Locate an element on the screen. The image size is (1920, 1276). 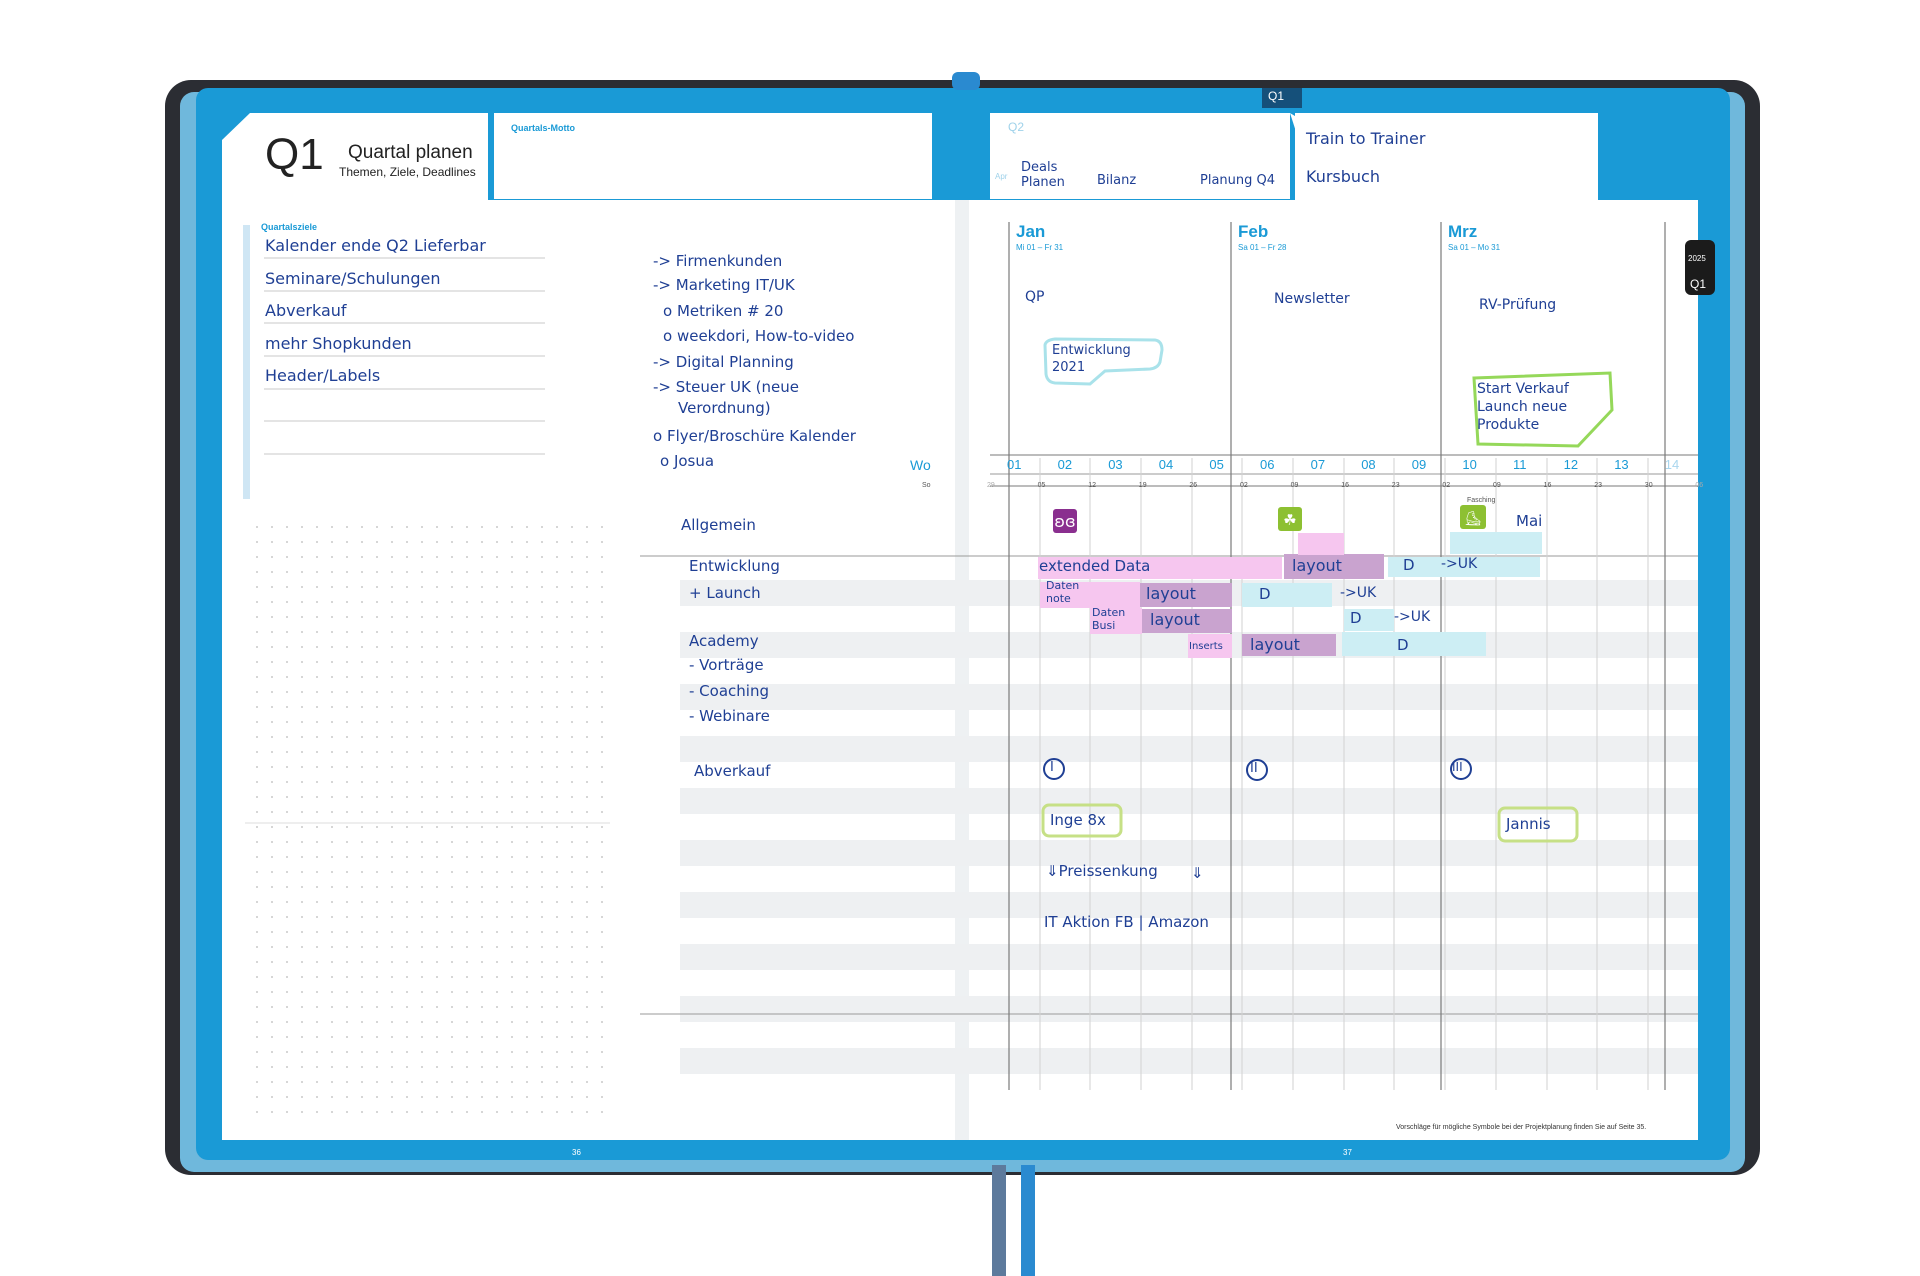
month-name: Mrz is located at coordinates (1463, 231).